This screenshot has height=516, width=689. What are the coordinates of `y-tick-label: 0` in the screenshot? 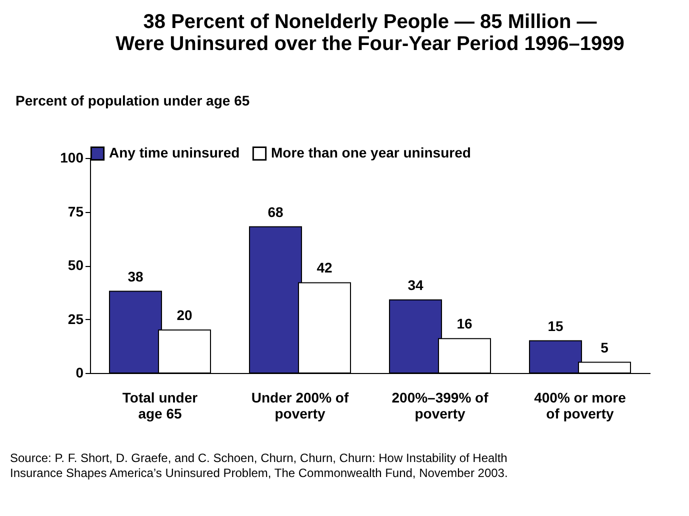 It's located at (80, 372).